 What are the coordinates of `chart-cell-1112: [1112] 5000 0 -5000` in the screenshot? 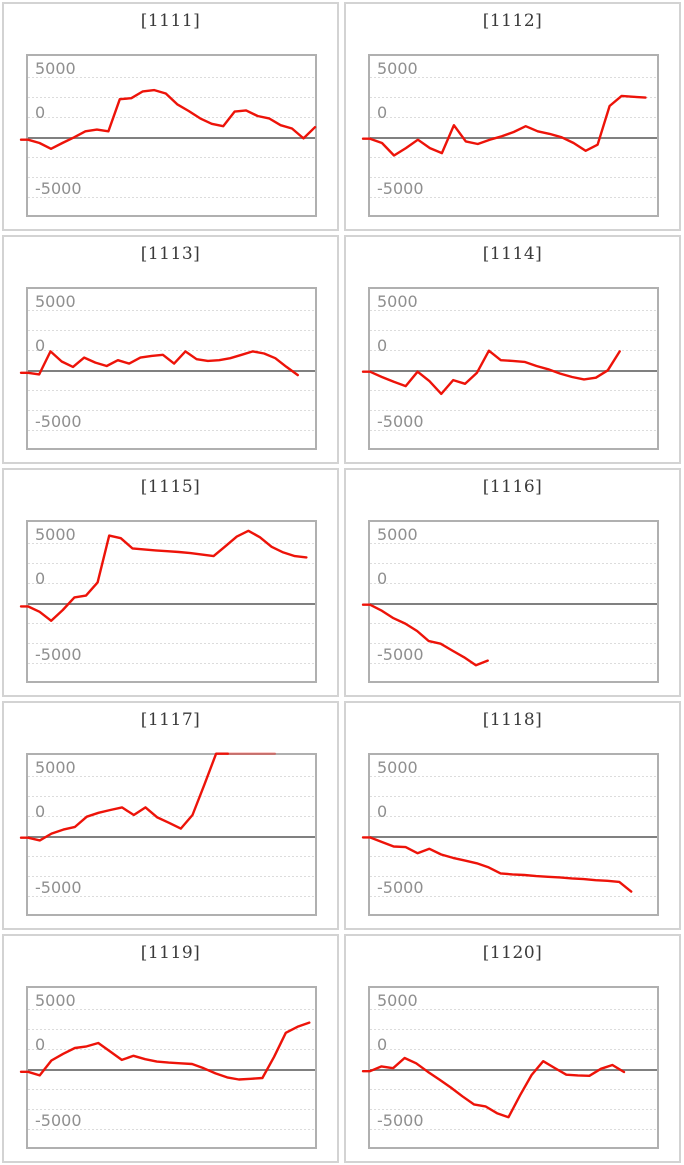 It's located at (512, 116).